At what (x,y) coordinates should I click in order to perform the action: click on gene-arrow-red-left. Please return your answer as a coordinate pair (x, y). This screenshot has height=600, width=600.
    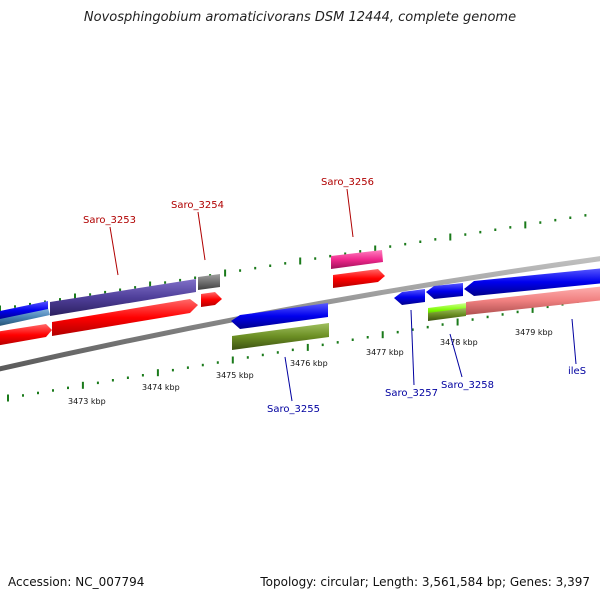
    Looking at the image, I should click on (26, 335).